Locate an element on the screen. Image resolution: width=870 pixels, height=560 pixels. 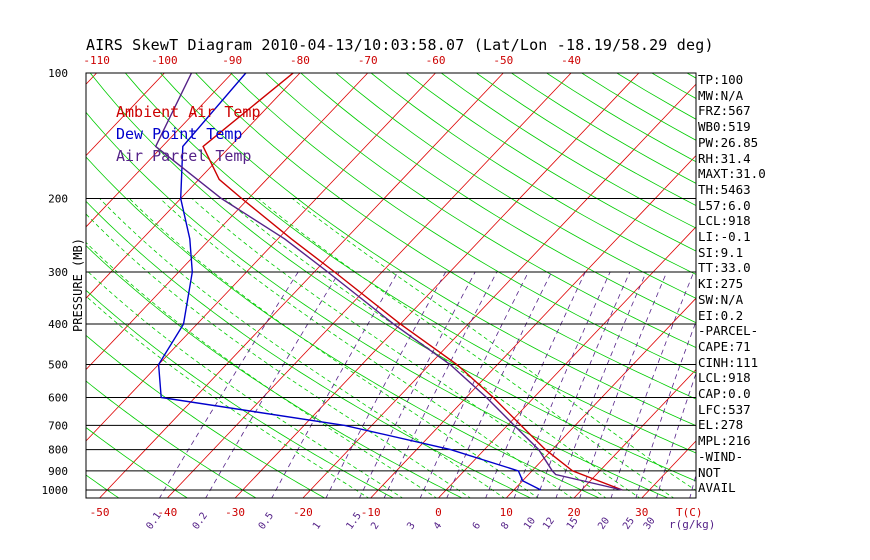
stat-item: LCL:918 is located at coordinates (724, 378).